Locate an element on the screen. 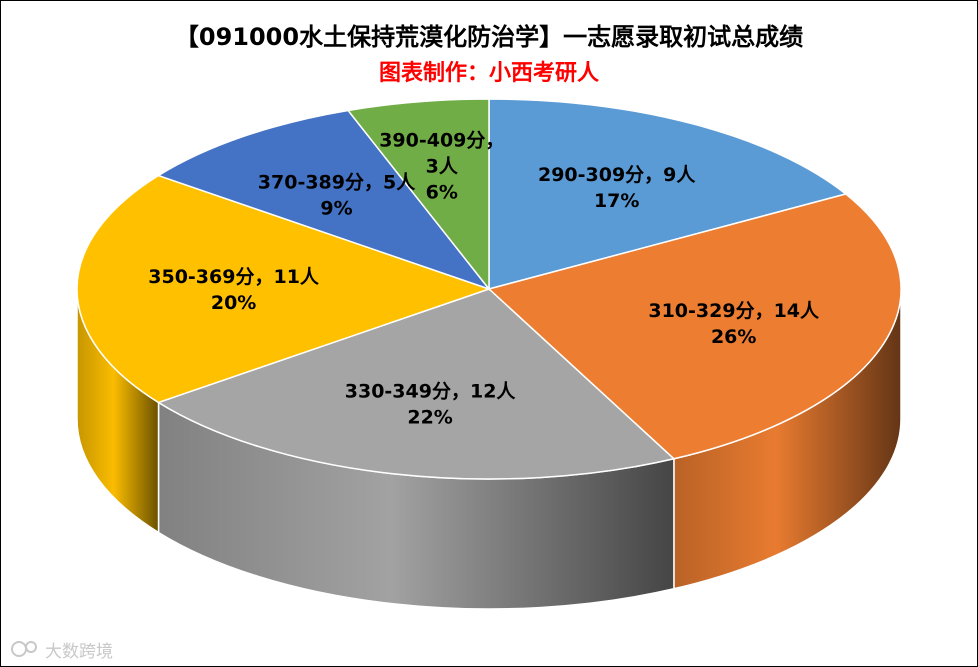 The height and width of the screenshot is (667, 978). watermark: 大数跨境 is located at coordinates (62, 651).